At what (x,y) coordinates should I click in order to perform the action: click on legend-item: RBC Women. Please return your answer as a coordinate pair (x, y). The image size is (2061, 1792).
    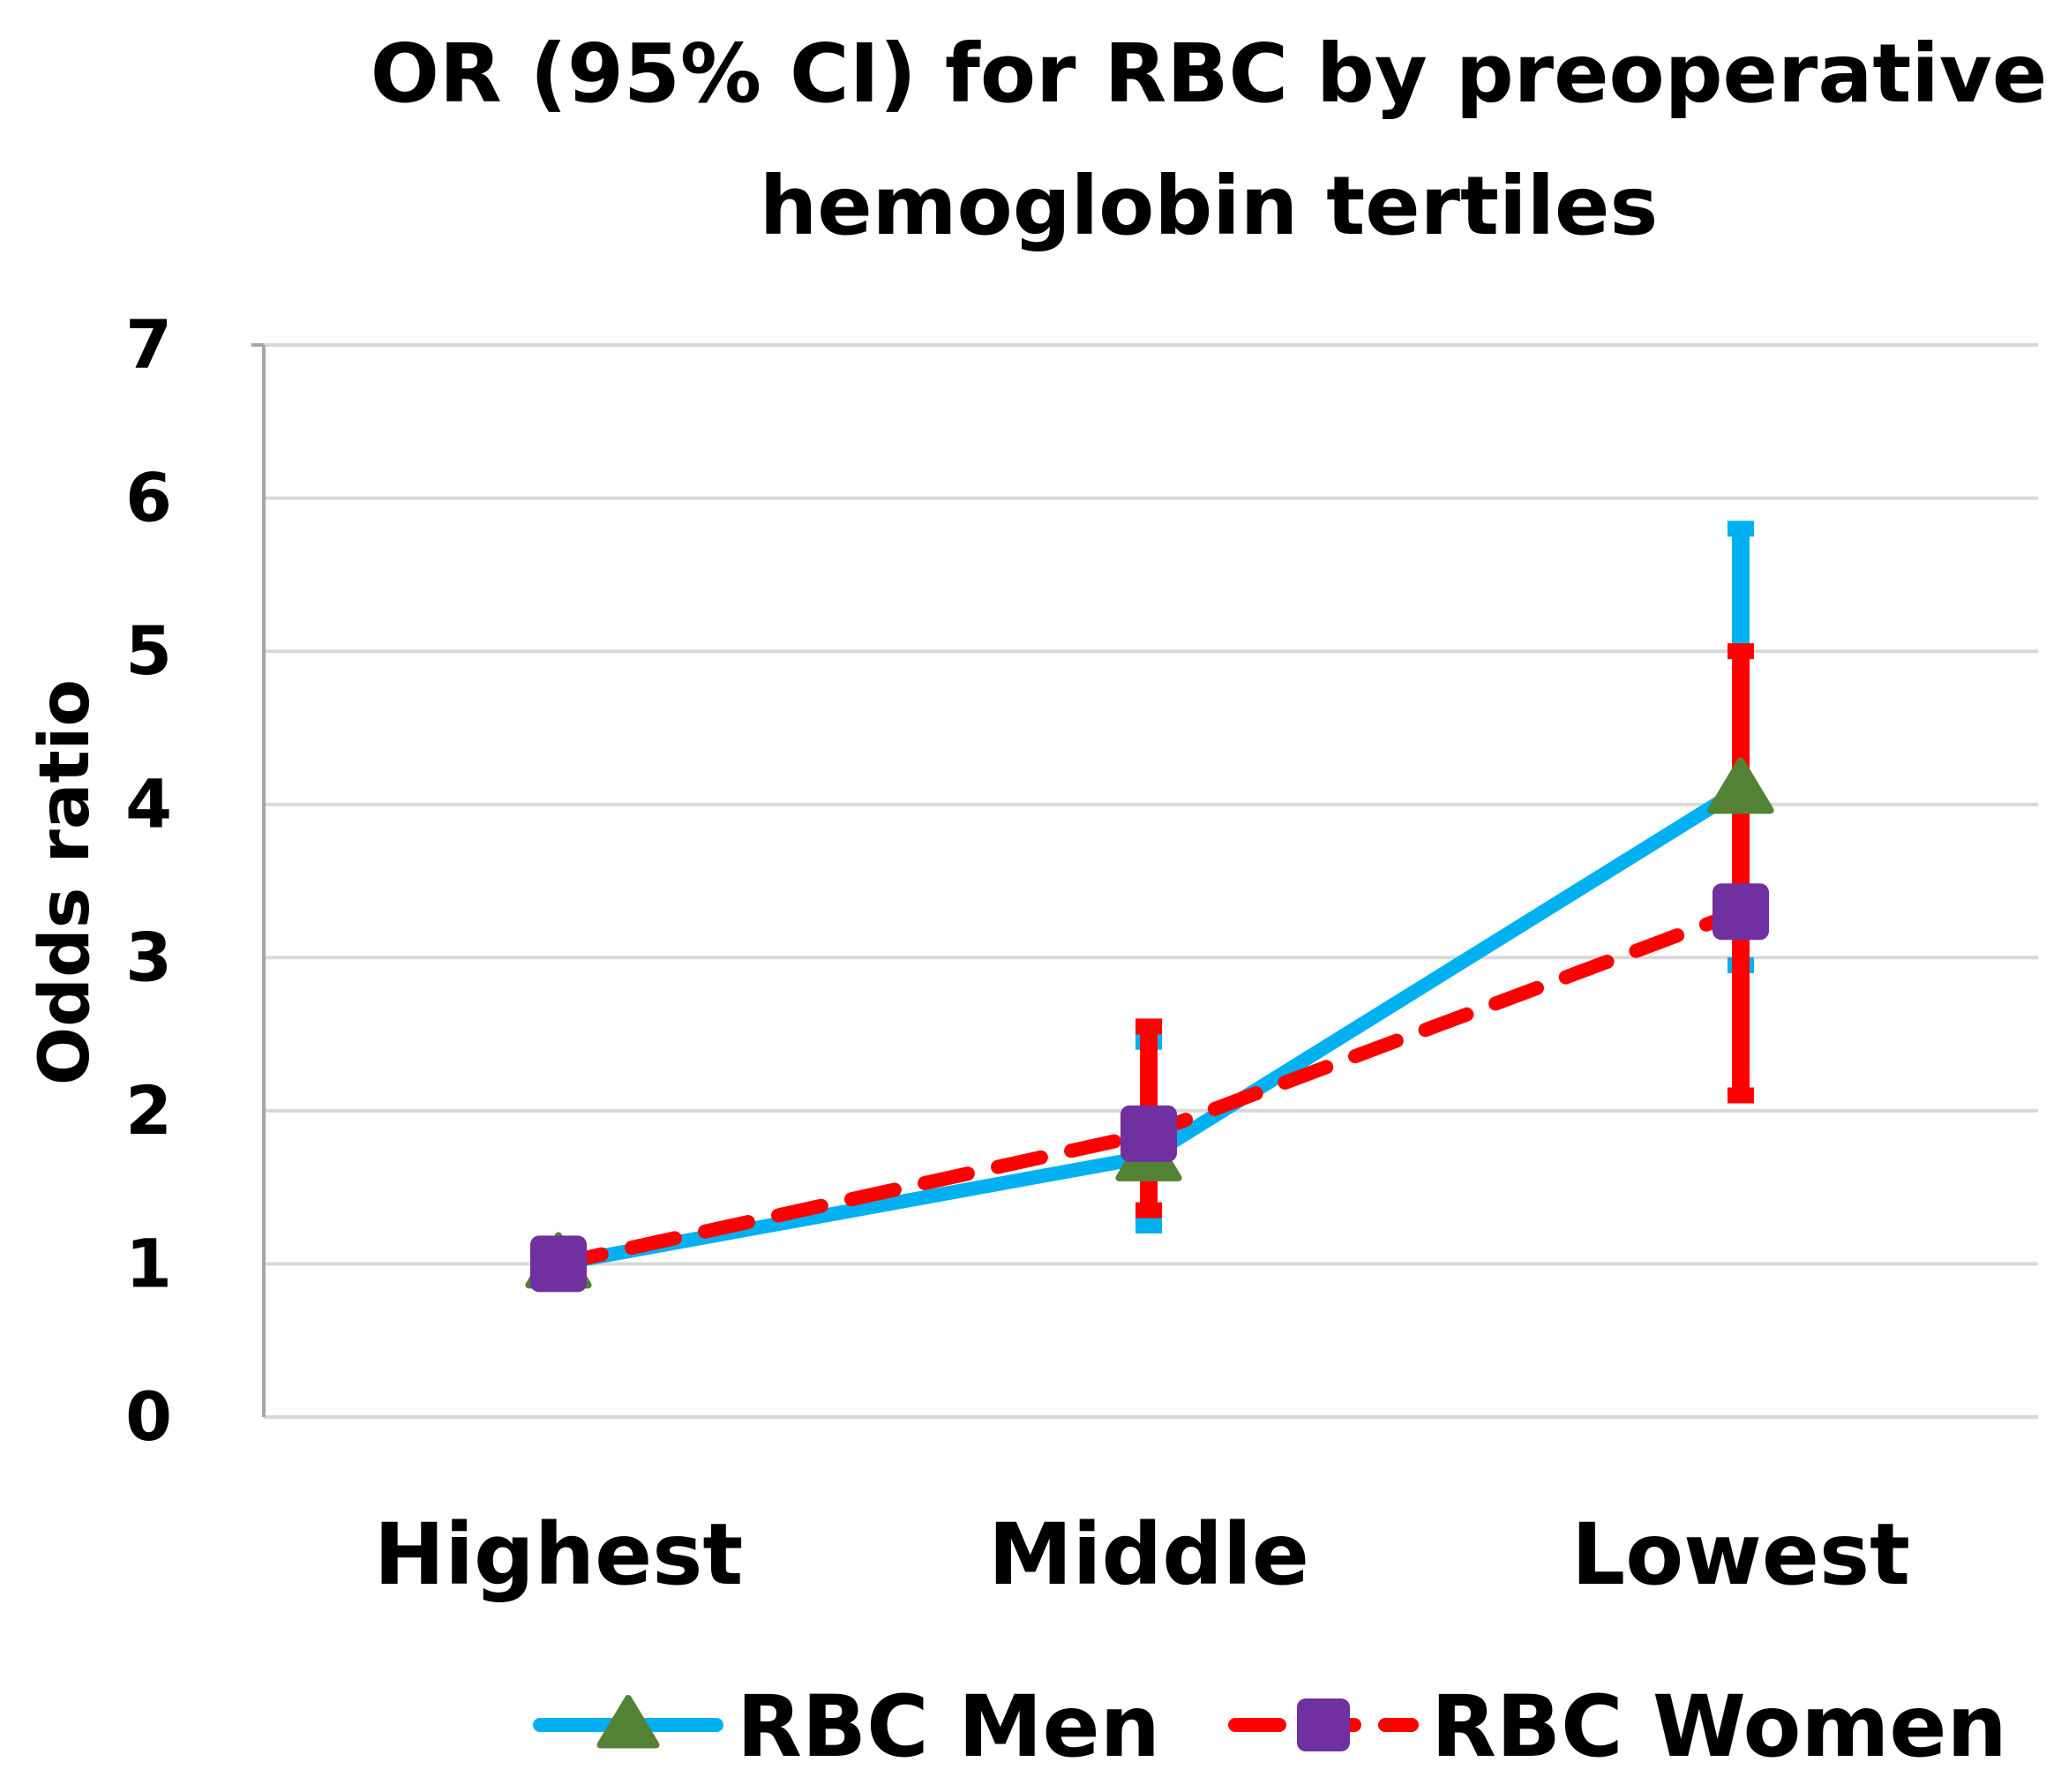
    Looking at the image, I should click on (1618, 1726).